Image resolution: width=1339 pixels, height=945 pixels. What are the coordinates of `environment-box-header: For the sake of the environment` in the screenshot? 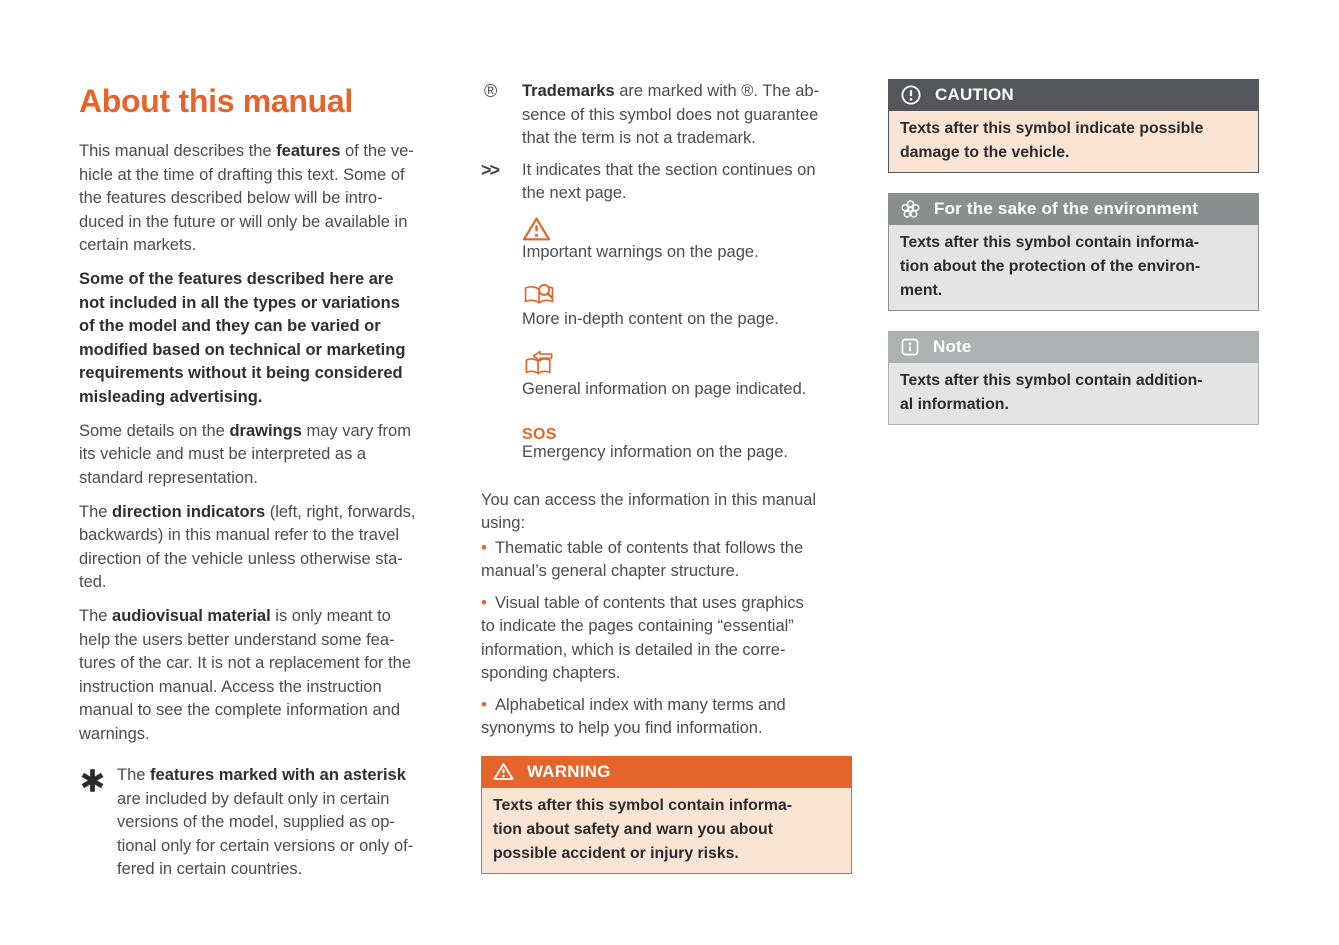 It's located at (1073, 209).